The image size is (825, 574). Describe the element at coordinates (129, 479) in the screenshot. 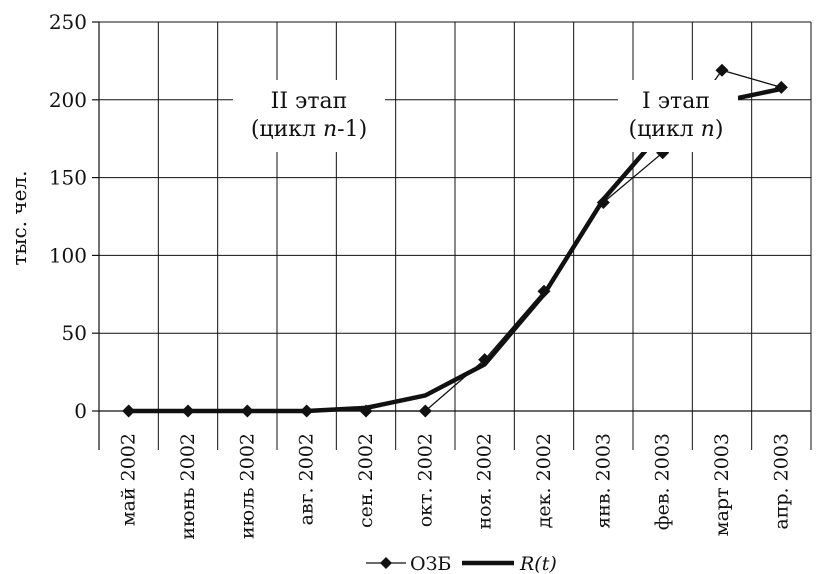

I see `x-tick-label: май 2002` at that location.